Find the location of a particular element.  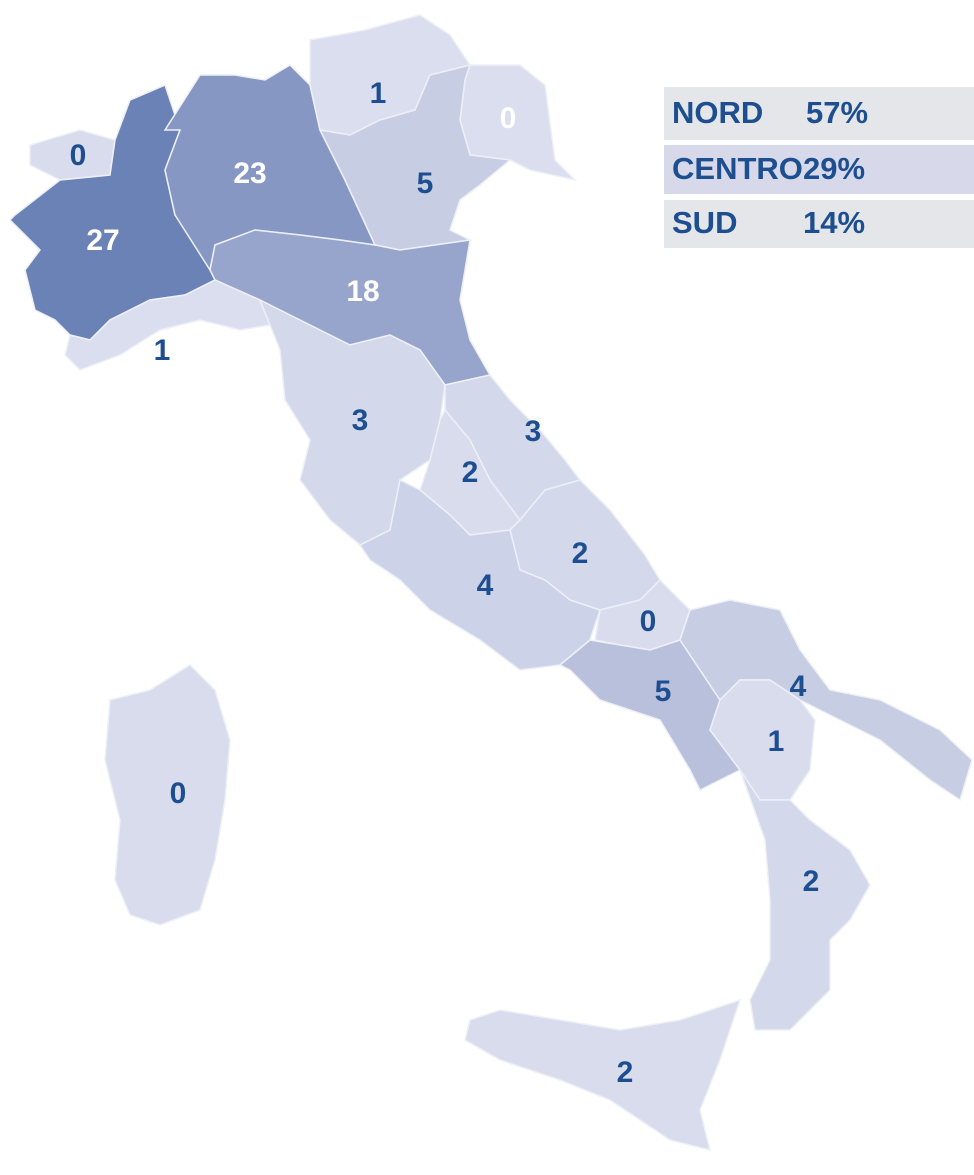

legend-value: 29% is located at coordinates (834, 168).